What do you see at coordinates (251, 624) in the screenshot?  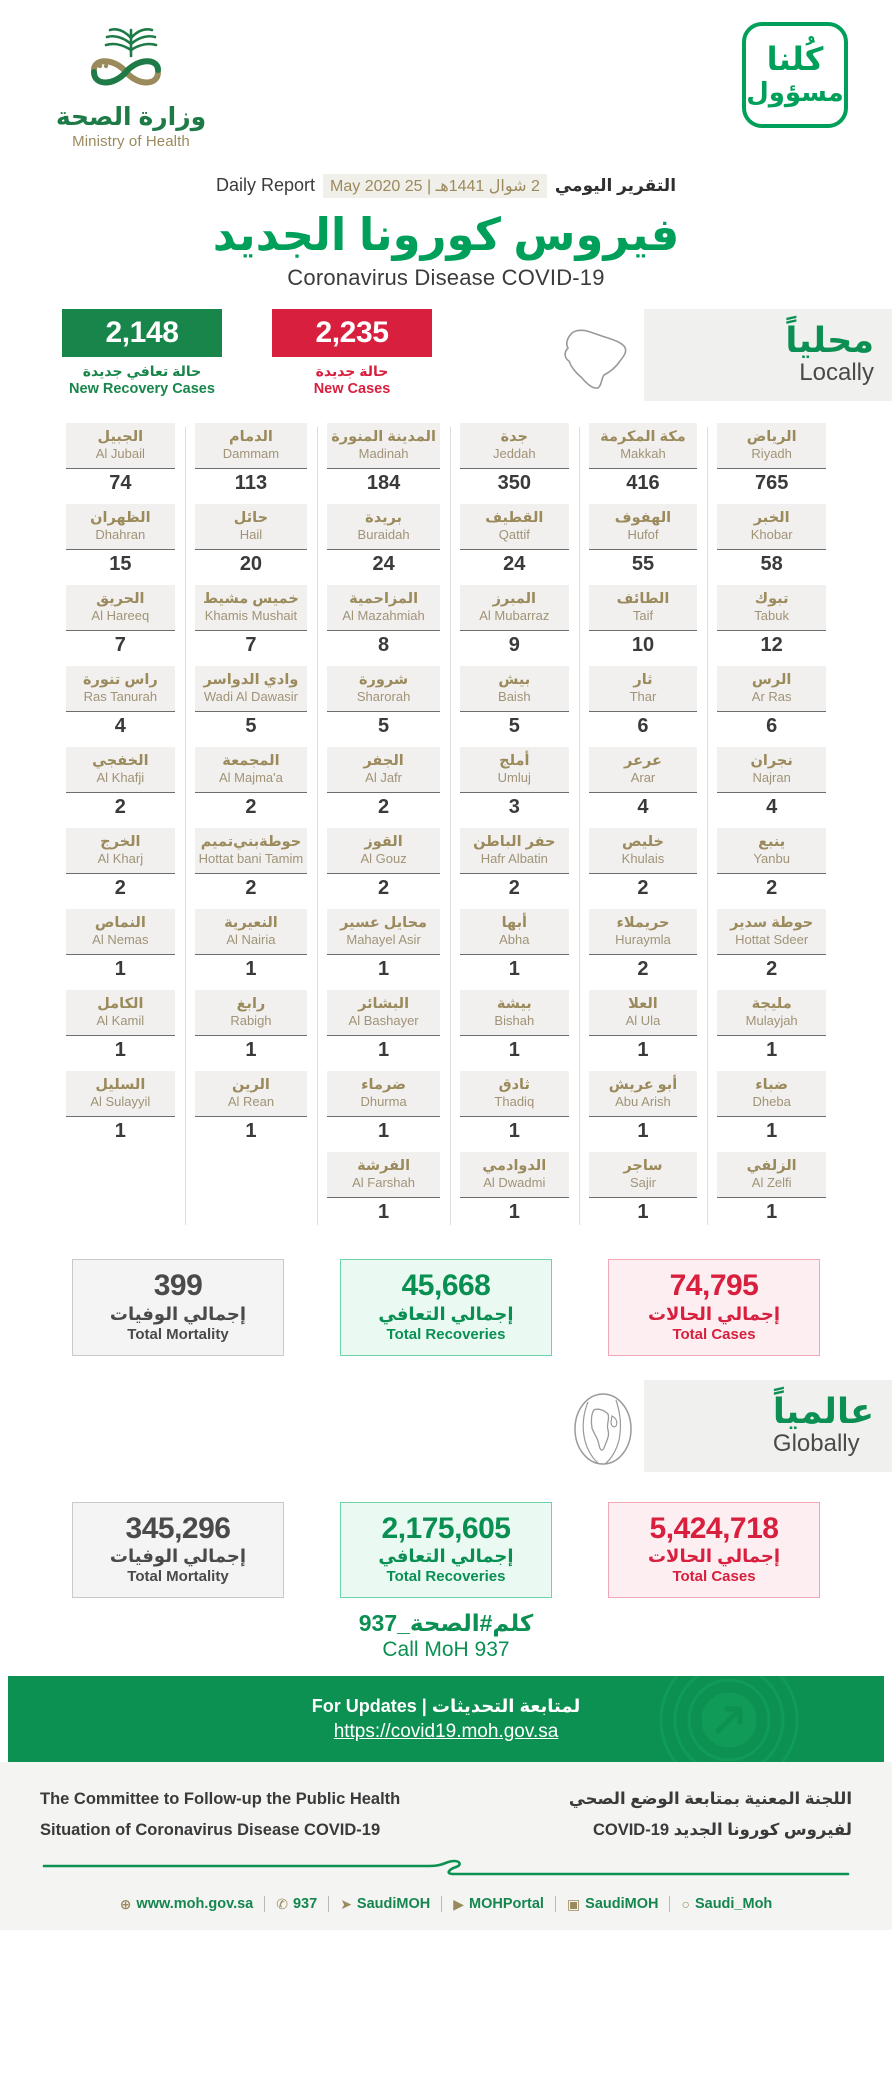 I see `city-cell: خميس مشيط Khamis Mushait 7` at bounding box center [251, 624].